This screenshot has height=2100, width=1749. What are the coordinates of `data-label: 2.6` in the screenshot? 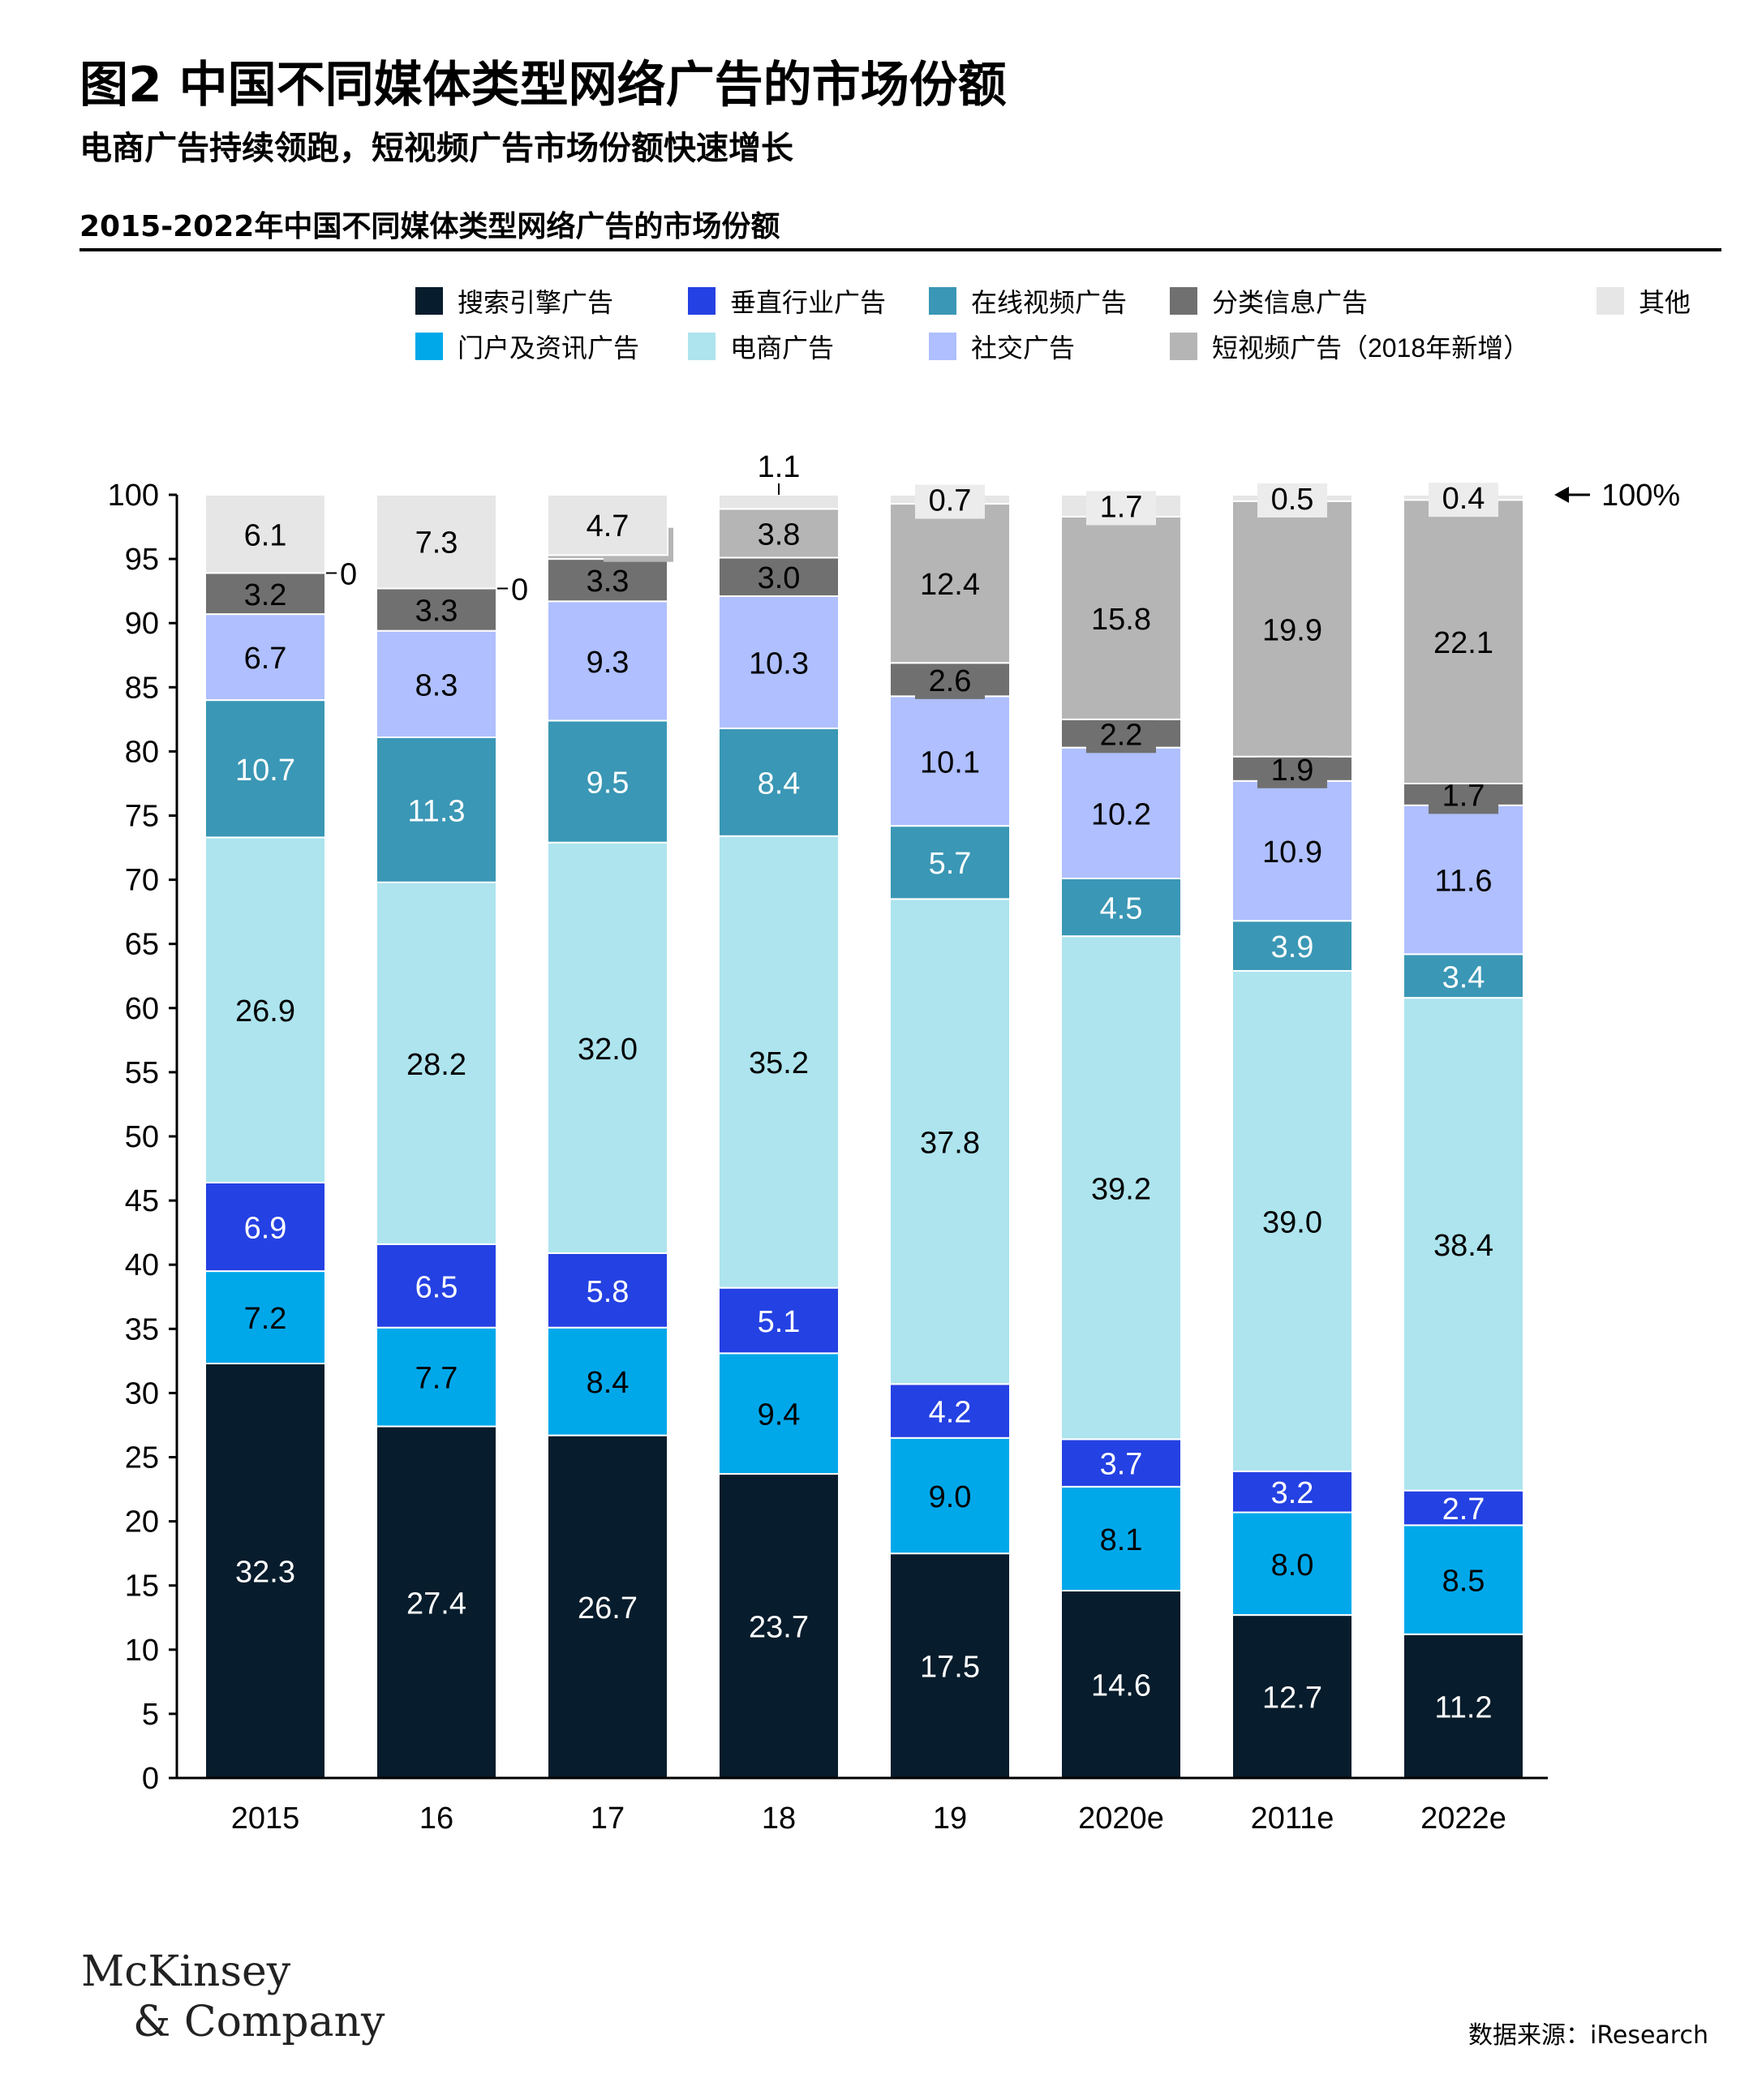 It's located at (950, 681).